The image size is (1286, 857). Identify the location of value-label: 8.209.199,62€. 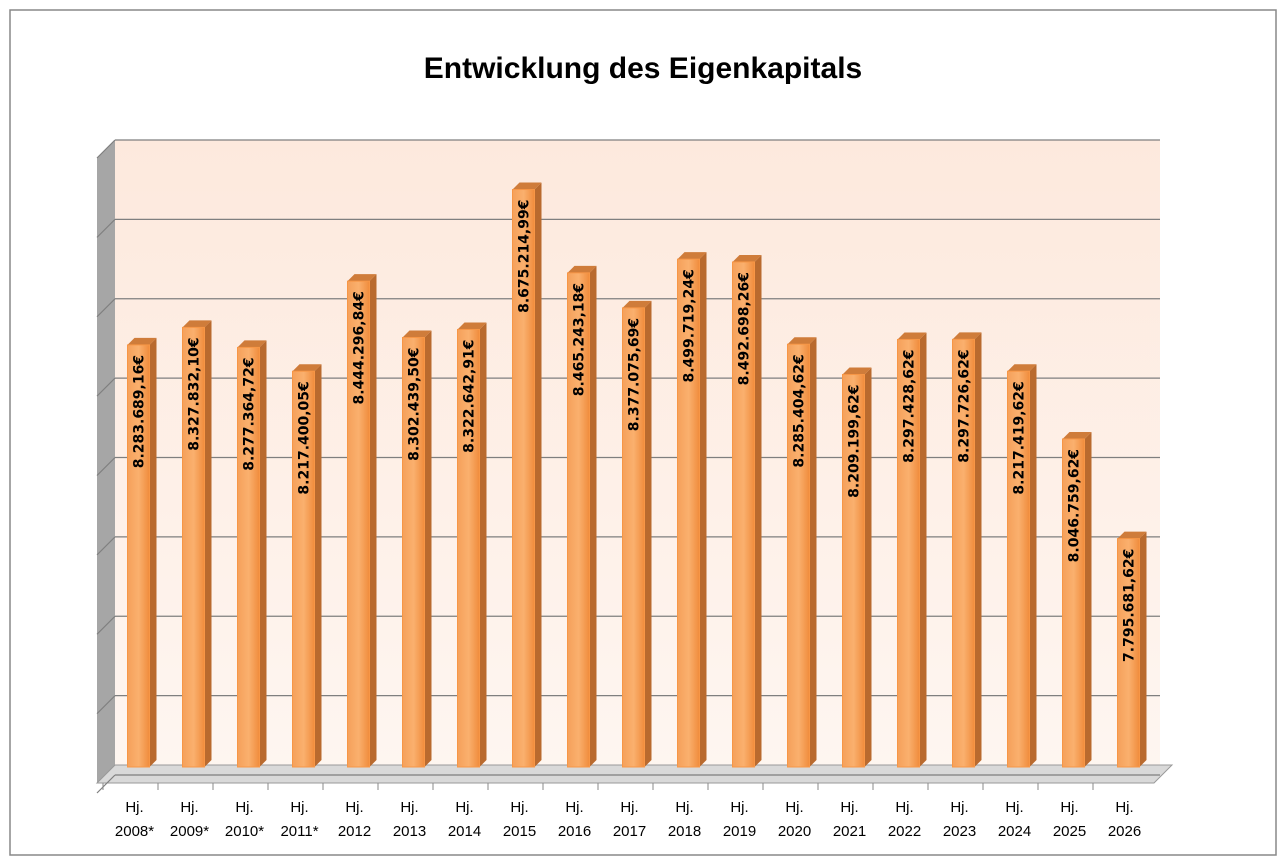
(855, 440).